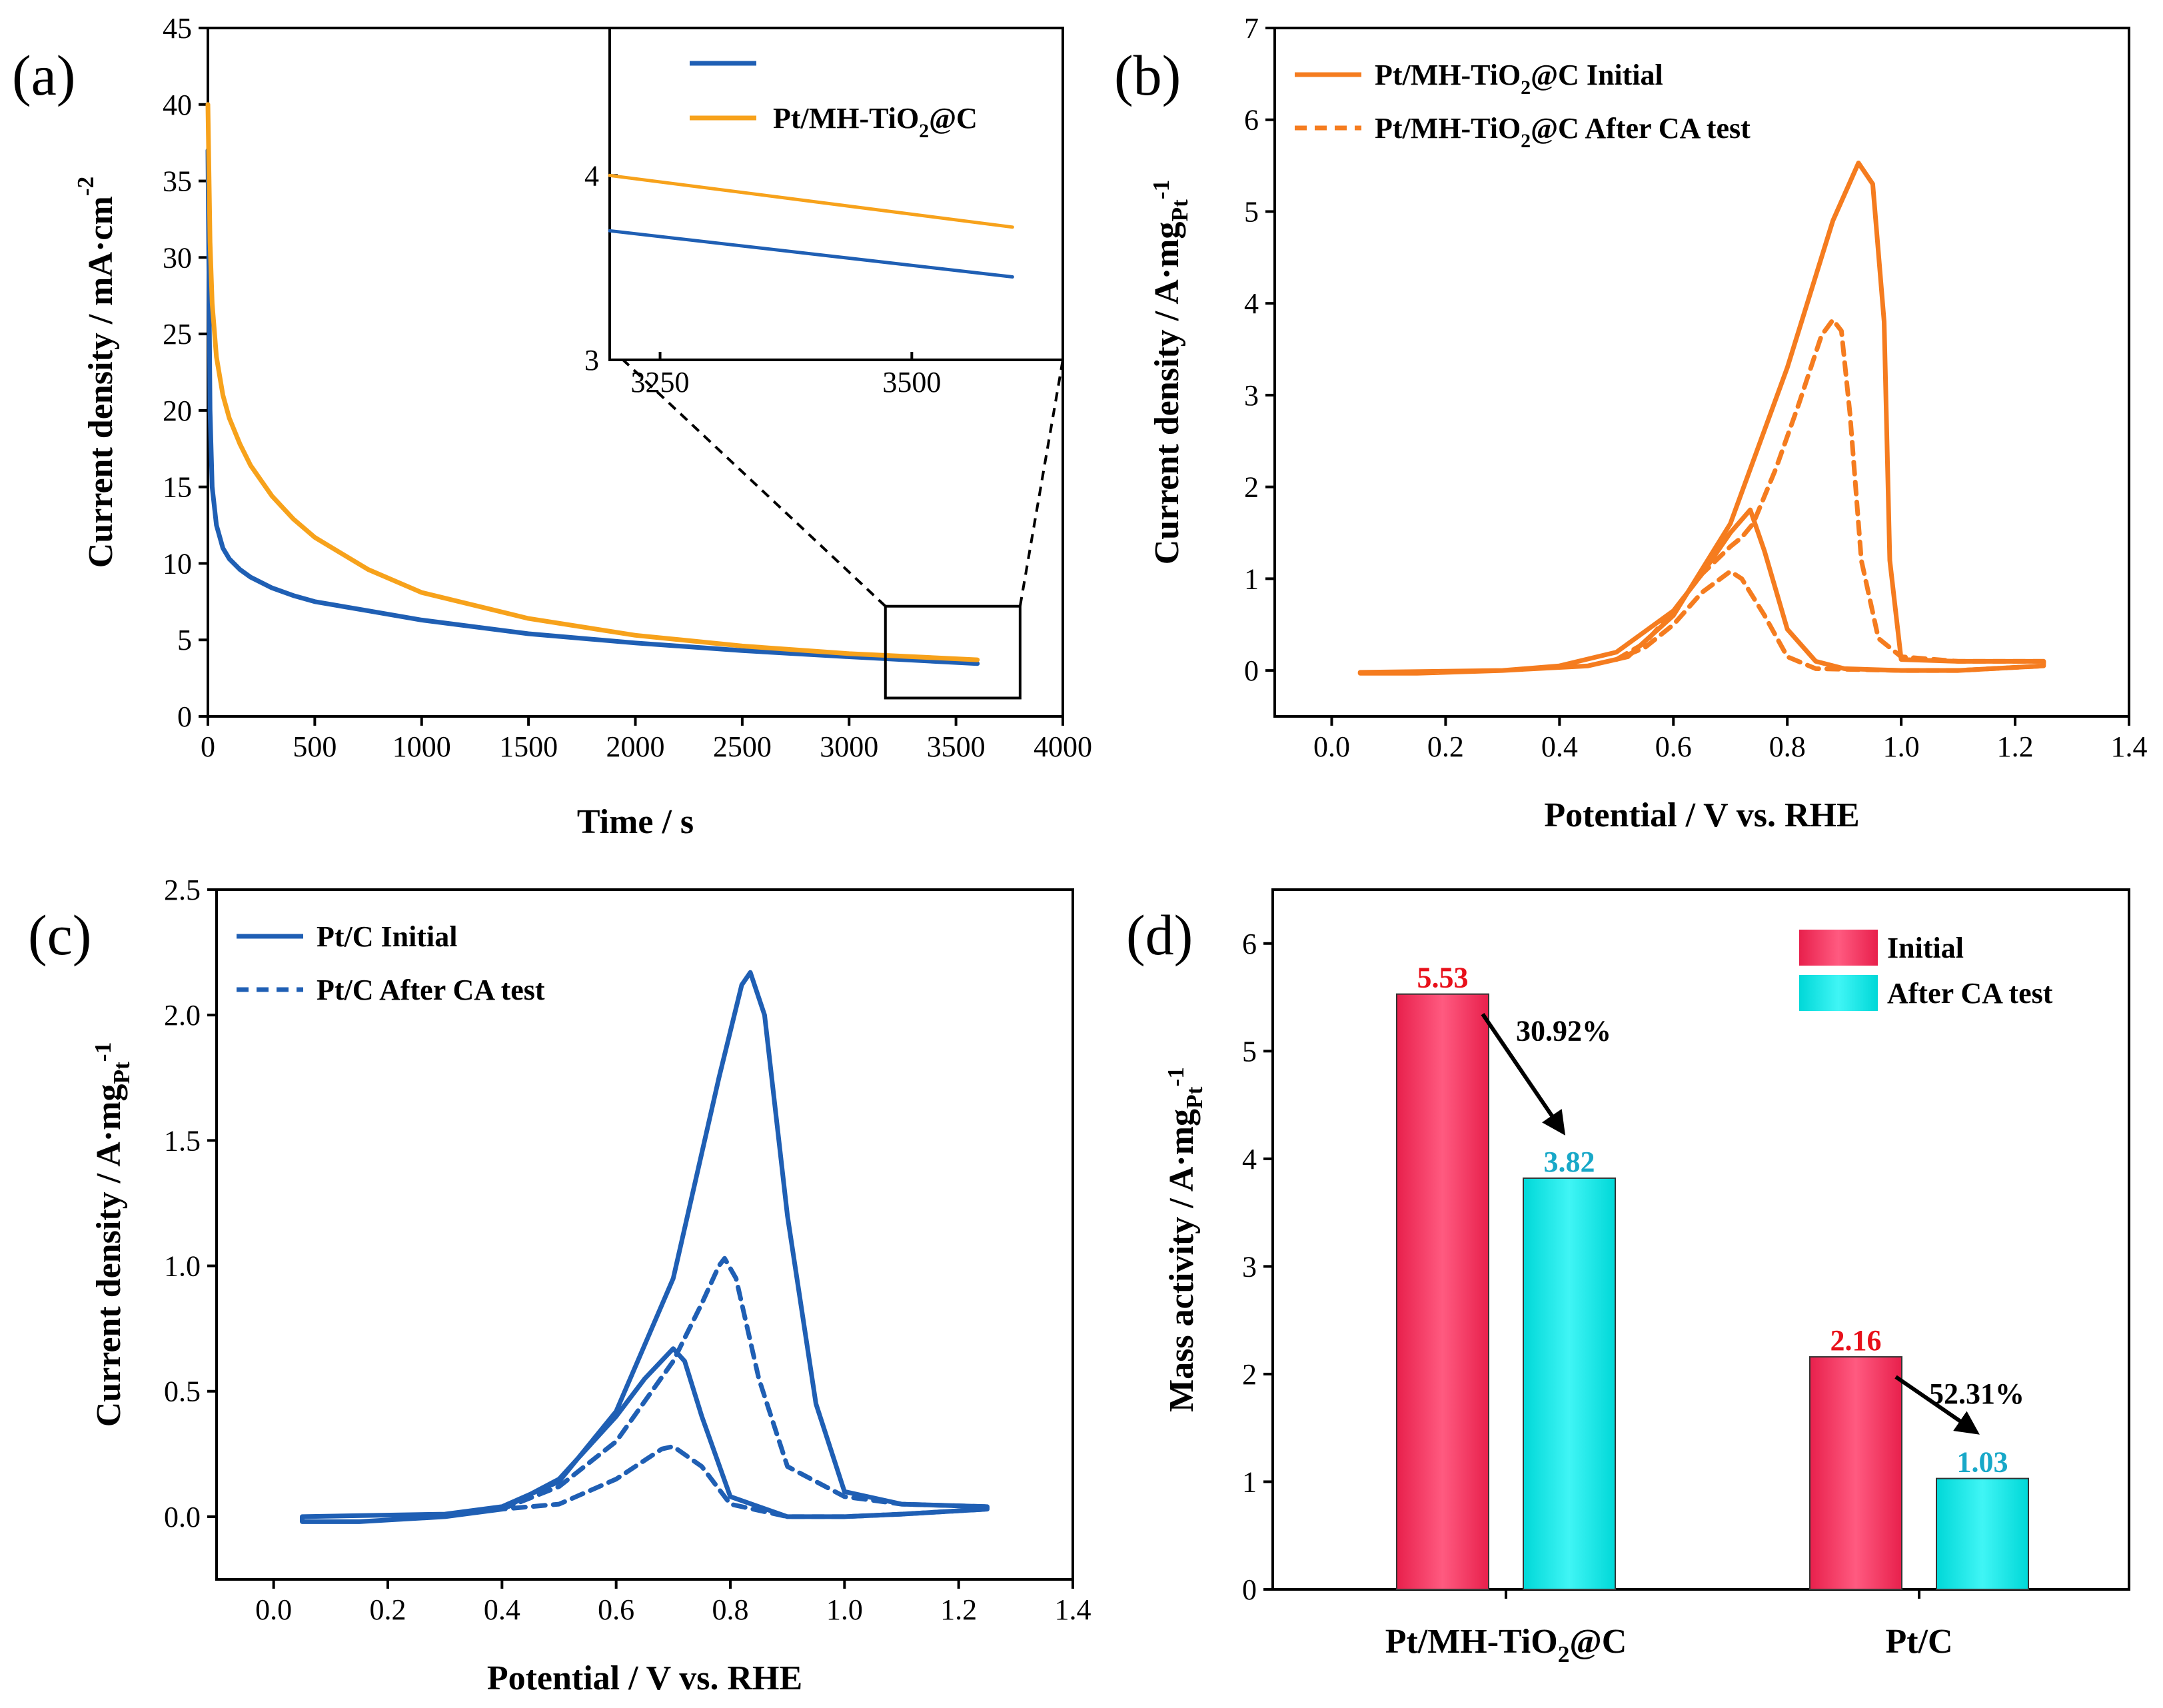 This screenshot has width=2163, height=1708. Describe the element at coordinates (421, 747) in the screenshot. I see `x-tick-label: 1000` at that location.